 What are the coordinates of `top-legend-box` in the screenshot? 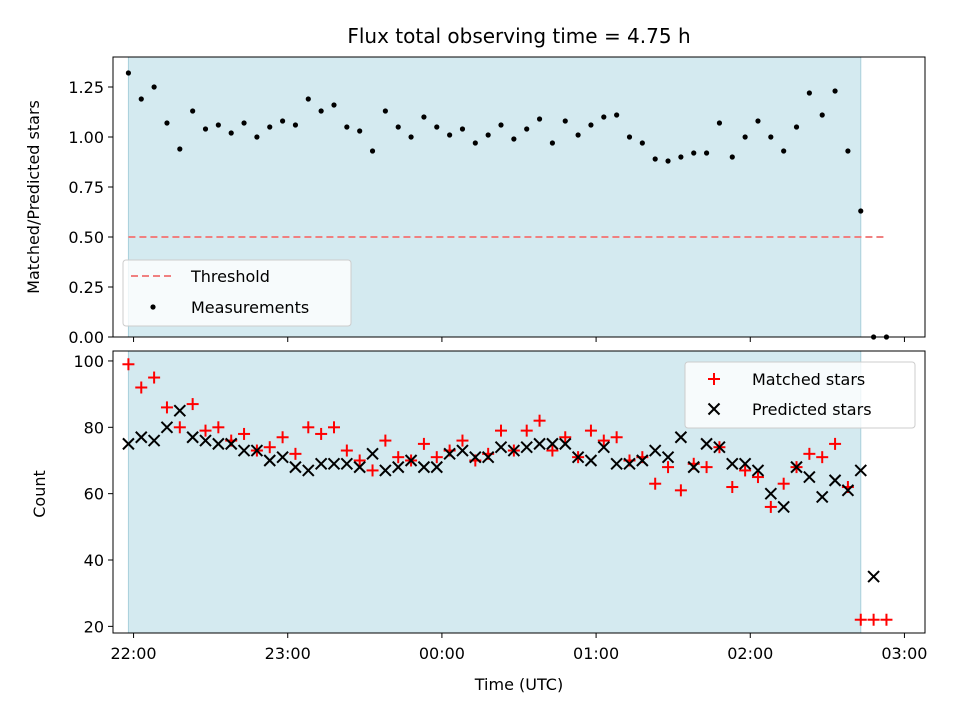 It's located at (237, 293).